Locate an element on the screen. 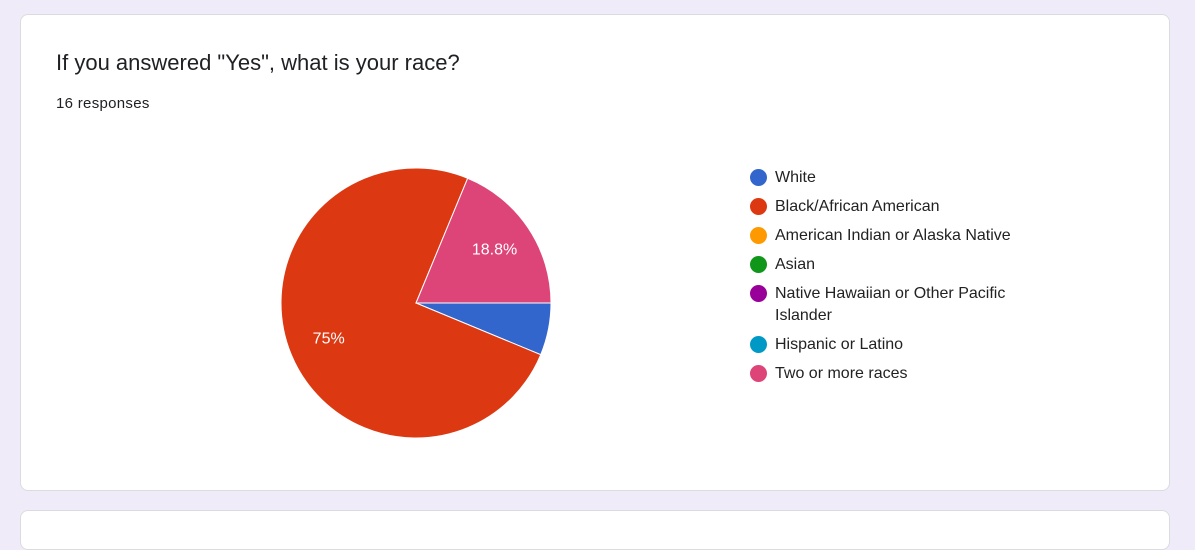 The height and width of the screenshot is (550, 1195). pie-chart: 75% 18.8% is located at coordinates (416, 303).